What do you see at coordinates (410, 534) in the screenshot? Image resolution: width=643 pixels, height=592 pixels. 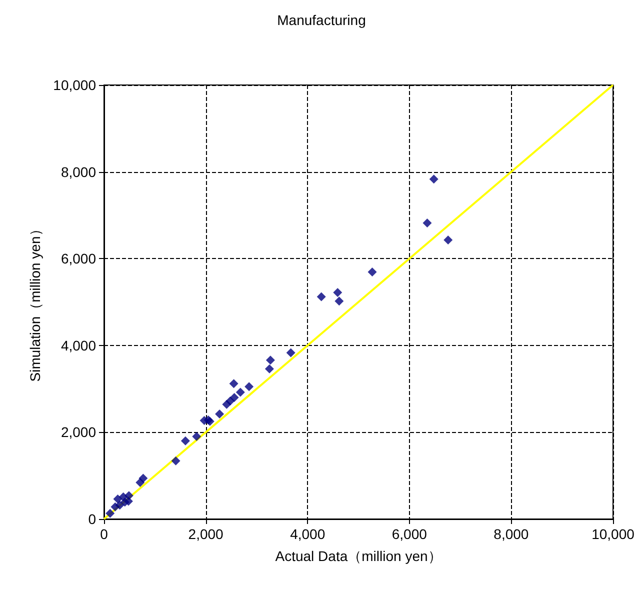 I see `x-tick-label: 6,000` at bounding box center [410, 534].